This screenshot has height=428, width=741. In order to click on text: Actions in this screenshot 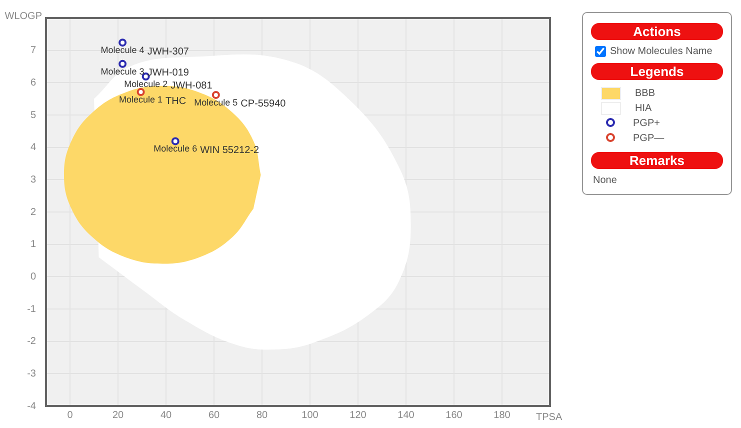, I will do `click(657, 31)`.